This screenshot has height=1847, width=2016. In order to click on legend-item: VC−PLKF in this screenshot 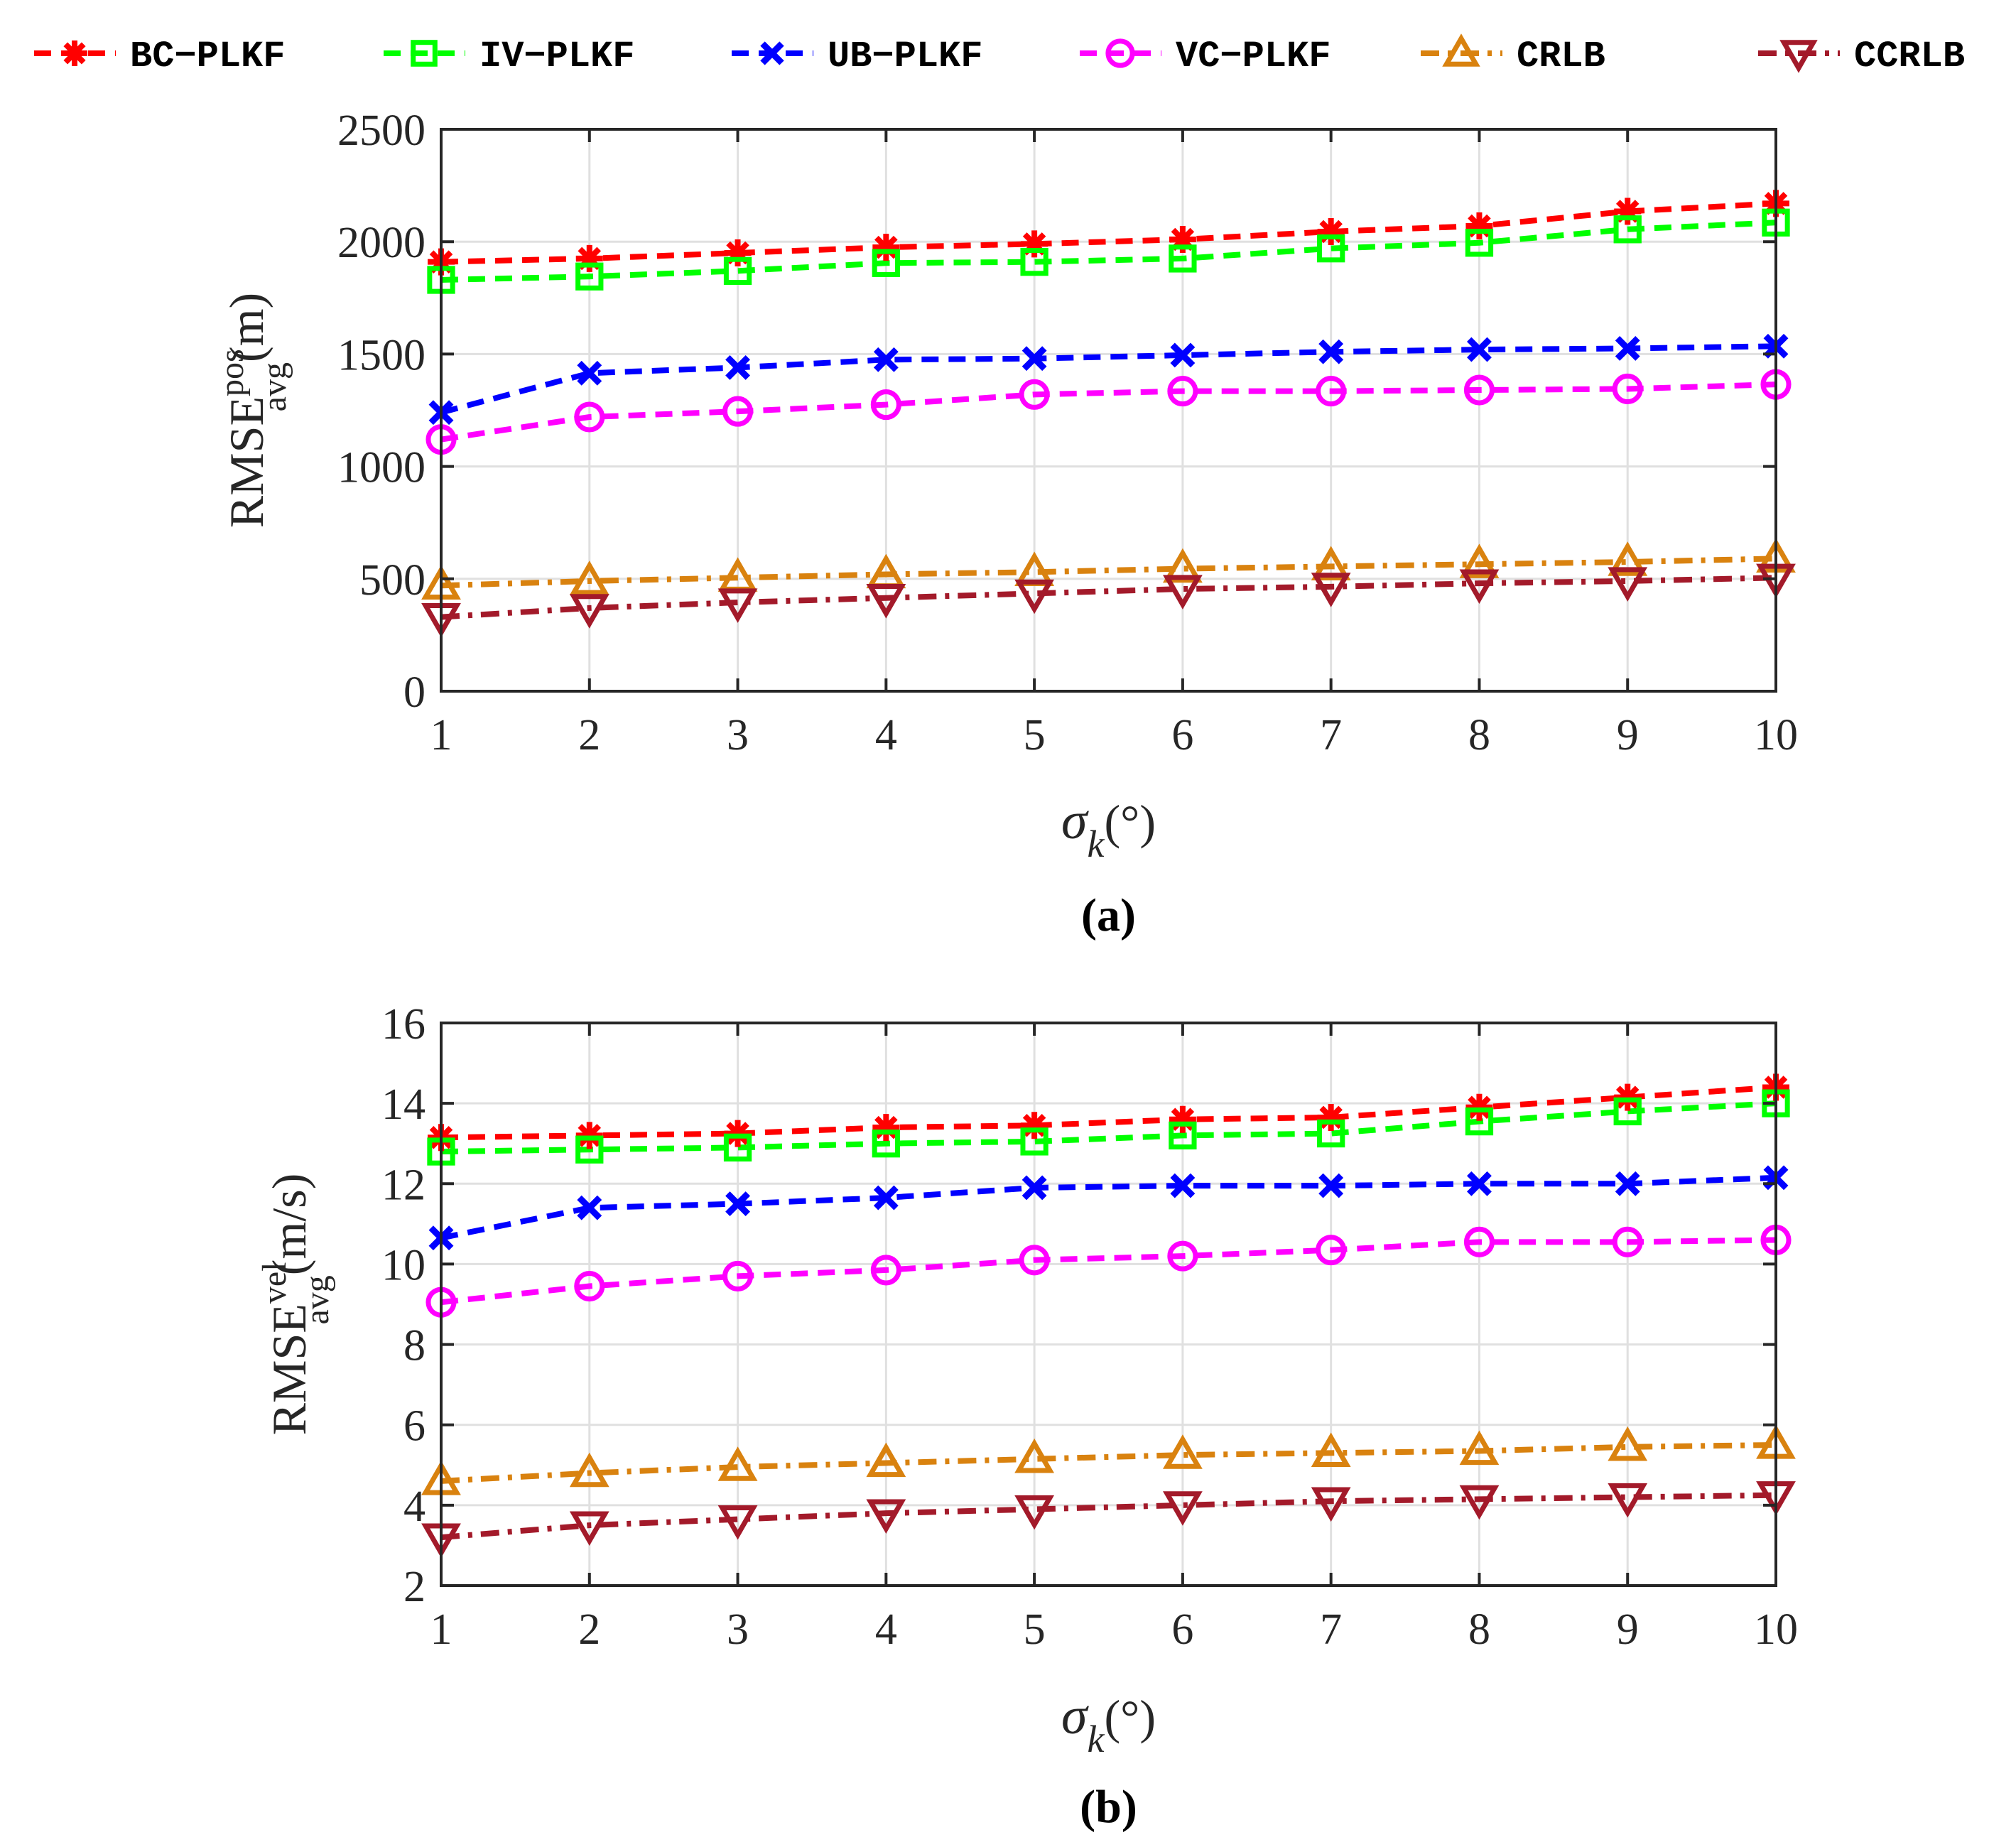, I will do `click(1206, 56)`.